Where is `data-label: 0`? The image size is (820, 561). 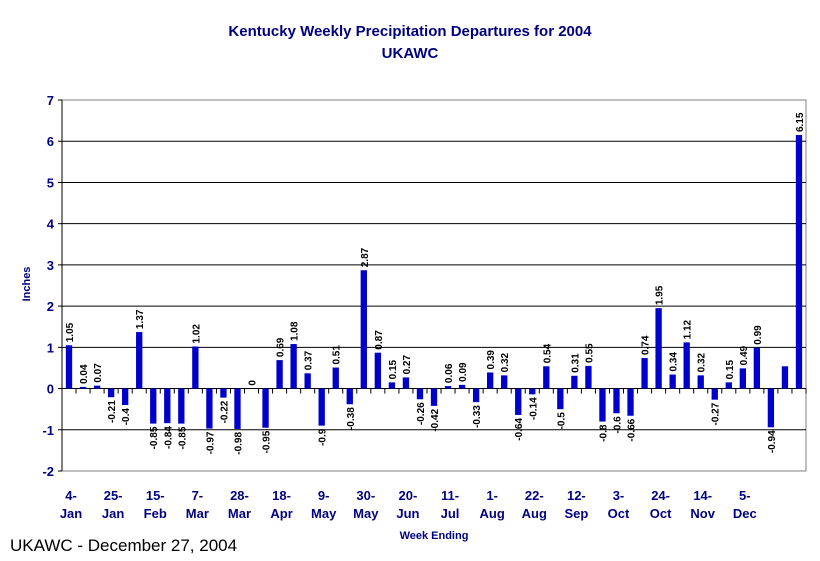 data-label: 0 is located at coordinates (253, 383).